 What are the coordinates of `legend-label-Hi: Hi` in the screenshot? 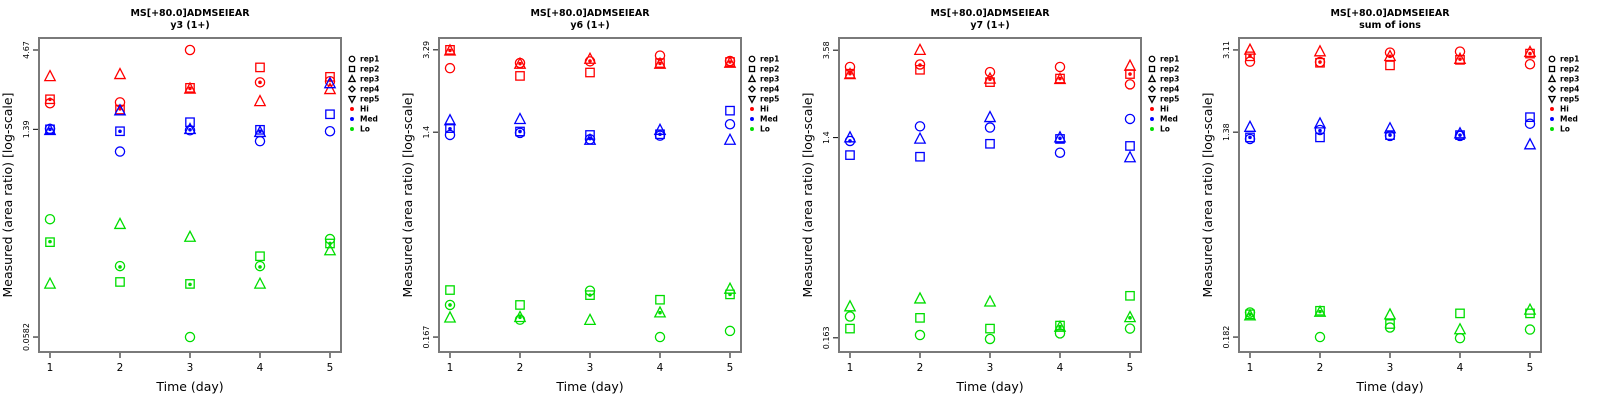 It's located at (1564, 109).